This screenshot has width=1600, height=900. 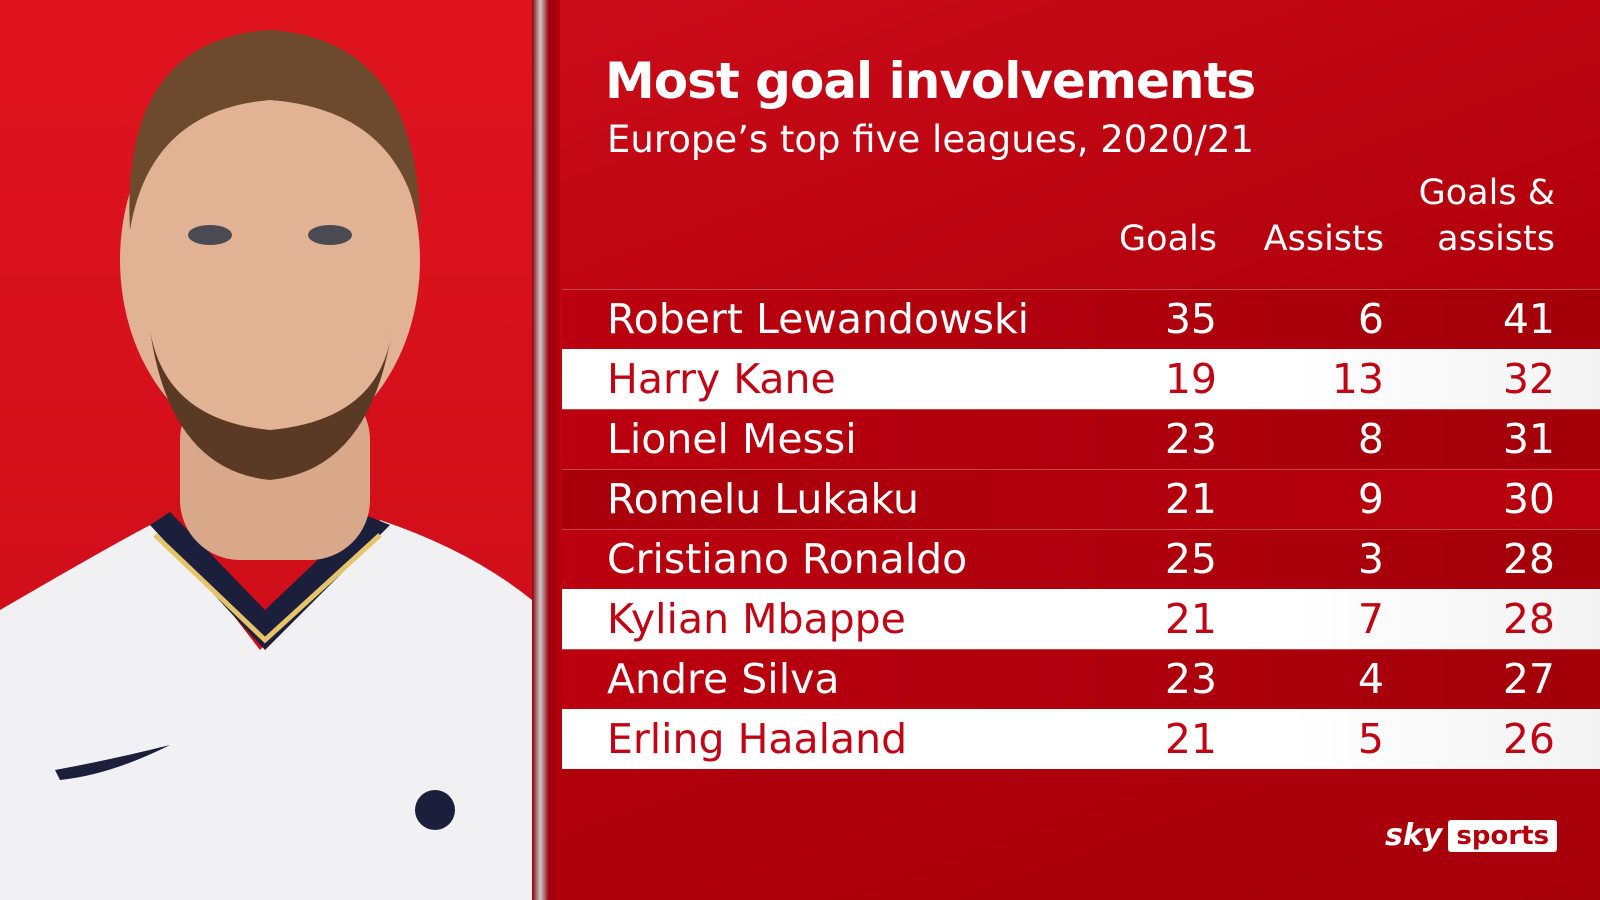 What do you see at coordinates (1190, 319) in the screenshot?
I see `stat-goals: 35` at bounding box center [1190, 319].